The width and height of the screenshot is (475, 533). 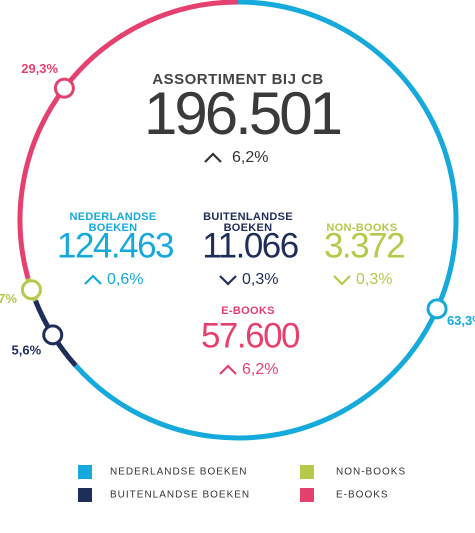 I want to click on category-amount: 11.066, so click(x=249, y=245).